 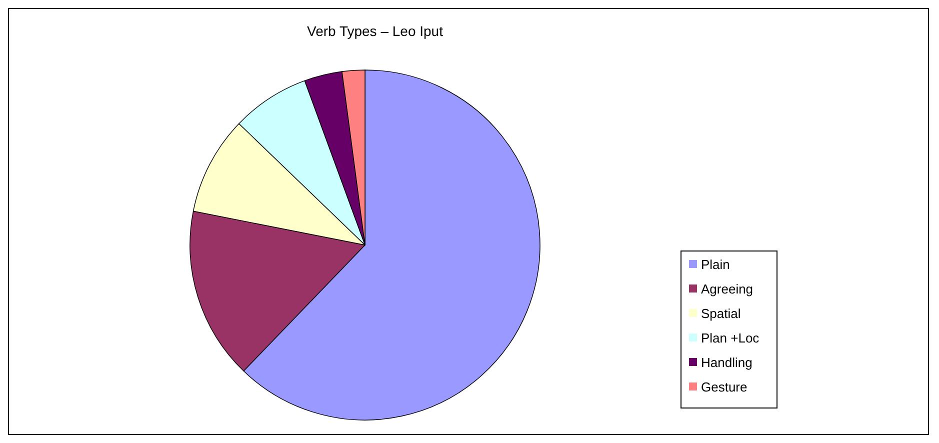 What do you see at coordinates (724, 387) in the screenshot?
I see `legend-label: Gesture` at bounding box center [724, 387].